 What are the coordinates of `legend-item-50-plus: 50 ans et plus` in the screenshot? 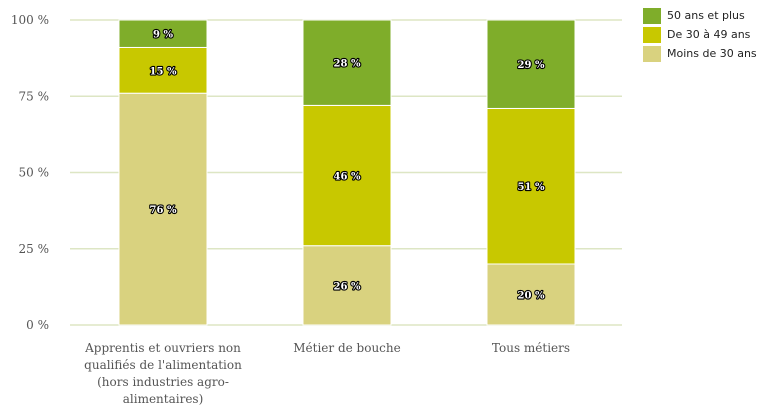 It's located at (700, 15).